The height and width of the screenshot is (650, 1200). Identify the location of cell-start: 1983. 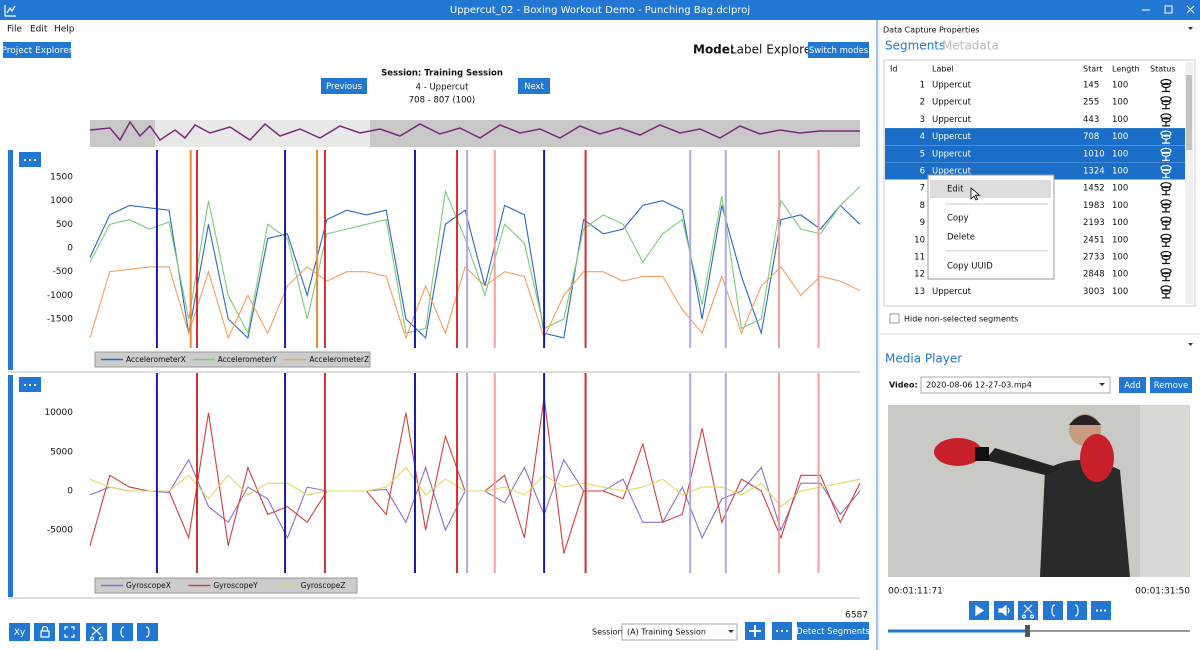
(1094, 206).